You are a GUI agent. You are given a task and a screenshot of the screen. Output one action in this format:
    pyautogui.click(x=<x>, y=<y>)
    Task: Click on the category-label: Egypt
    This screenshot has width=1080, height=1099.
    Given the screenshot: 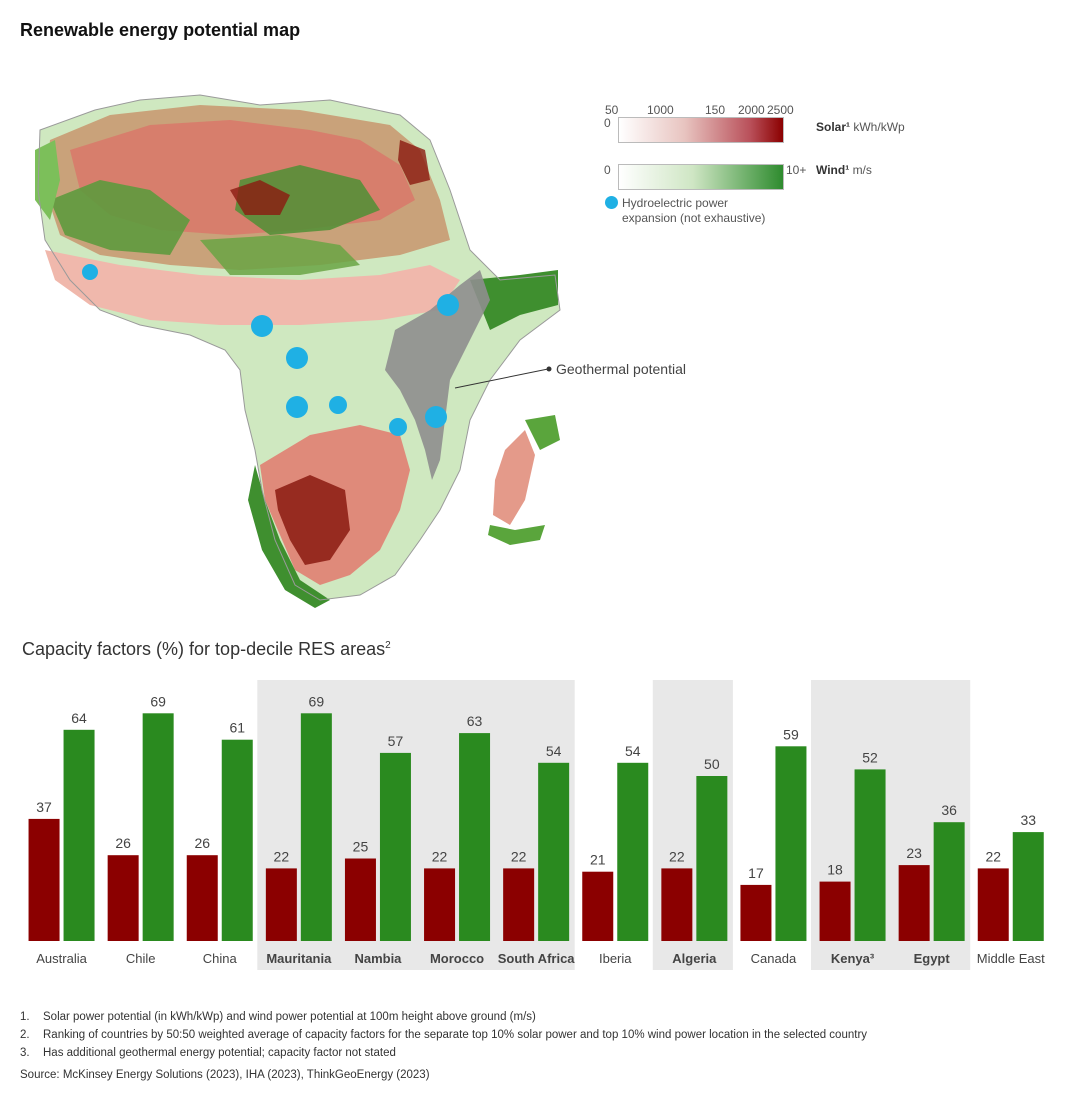 What is the action you would take?
    pyautogui.click(x=932, y=958)
    